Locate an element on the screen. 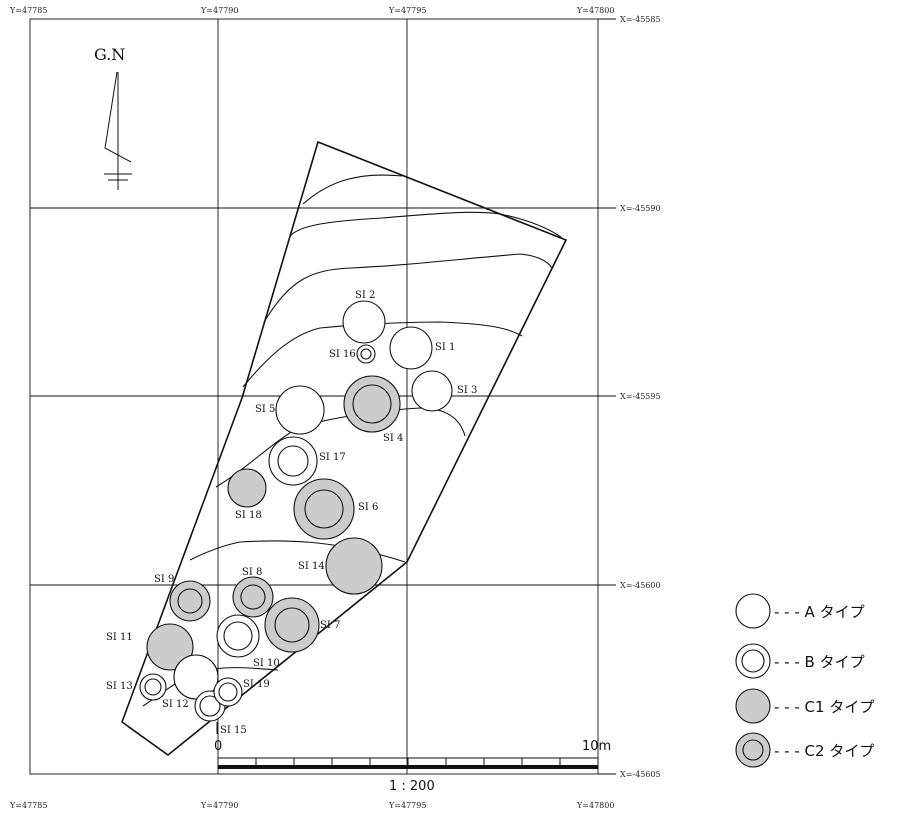 This screenshot has width=914, height=814. label-si12: SI 12 is located at coordinates (175, 704).